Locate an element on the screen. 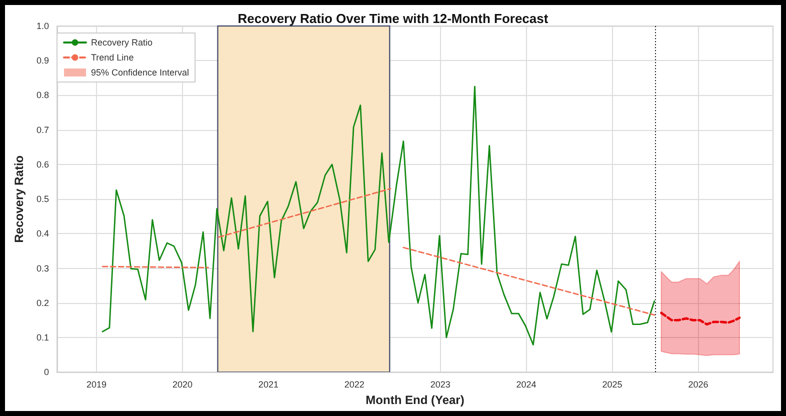 Image resolution: width=786 pixels, height=416 pixels. y-tick-label: 0.2 is located at coordinates (42, 303).